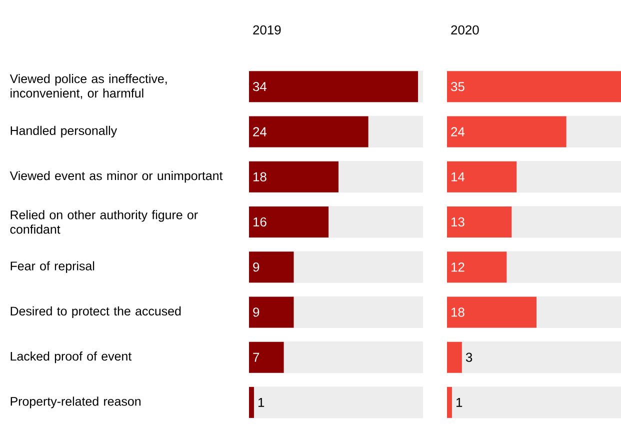  Describe the element at coordinates (75, 402) in the screenshot. I see `y-tick-label: Property-related reason` at that location.